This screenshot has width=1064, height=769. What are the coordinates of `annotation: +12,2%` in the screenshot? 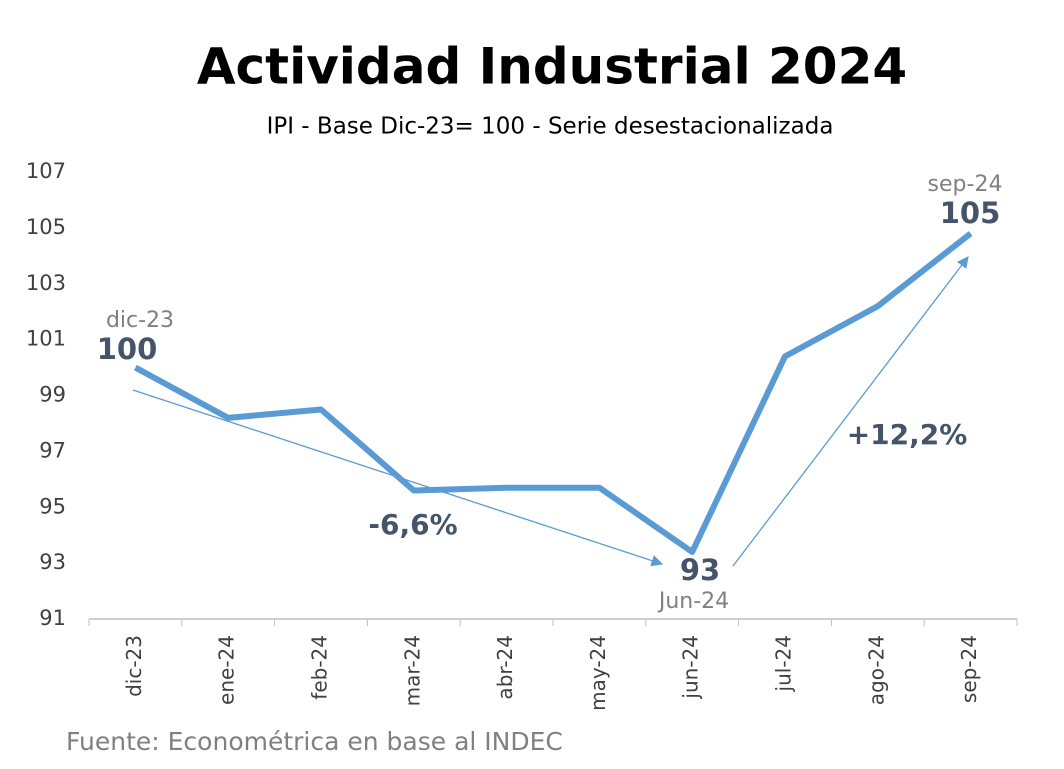 It's located at (907, 434).